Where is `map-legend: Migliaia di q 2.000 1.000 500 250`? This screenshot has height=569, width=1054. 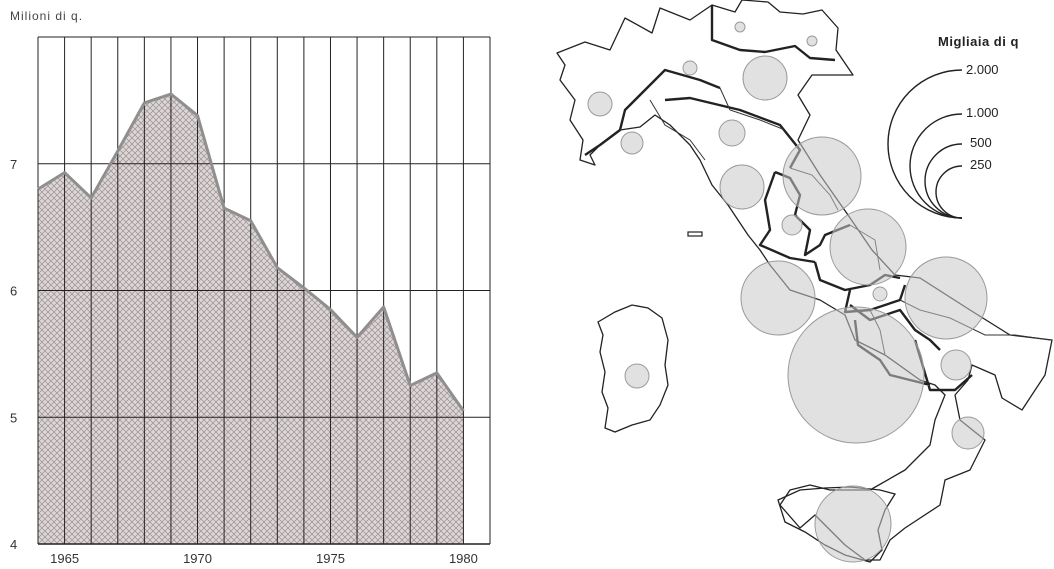
map-legend: Migliaia di q 2.000 1.000 500 250 is located at coordinates (953, 126).